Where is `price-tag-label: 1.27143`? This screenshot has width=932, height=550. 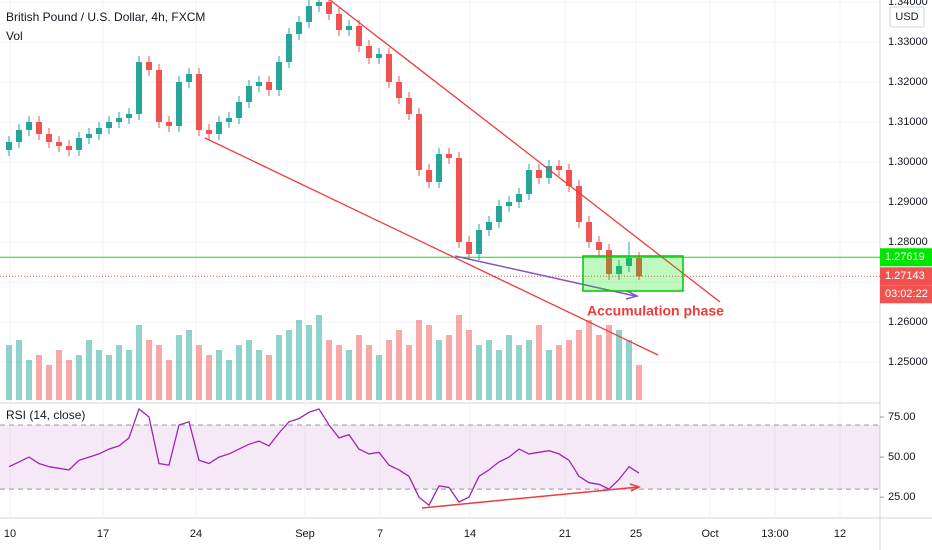
price-tag-label: 1.27143 is located at coordinates (905, 276).